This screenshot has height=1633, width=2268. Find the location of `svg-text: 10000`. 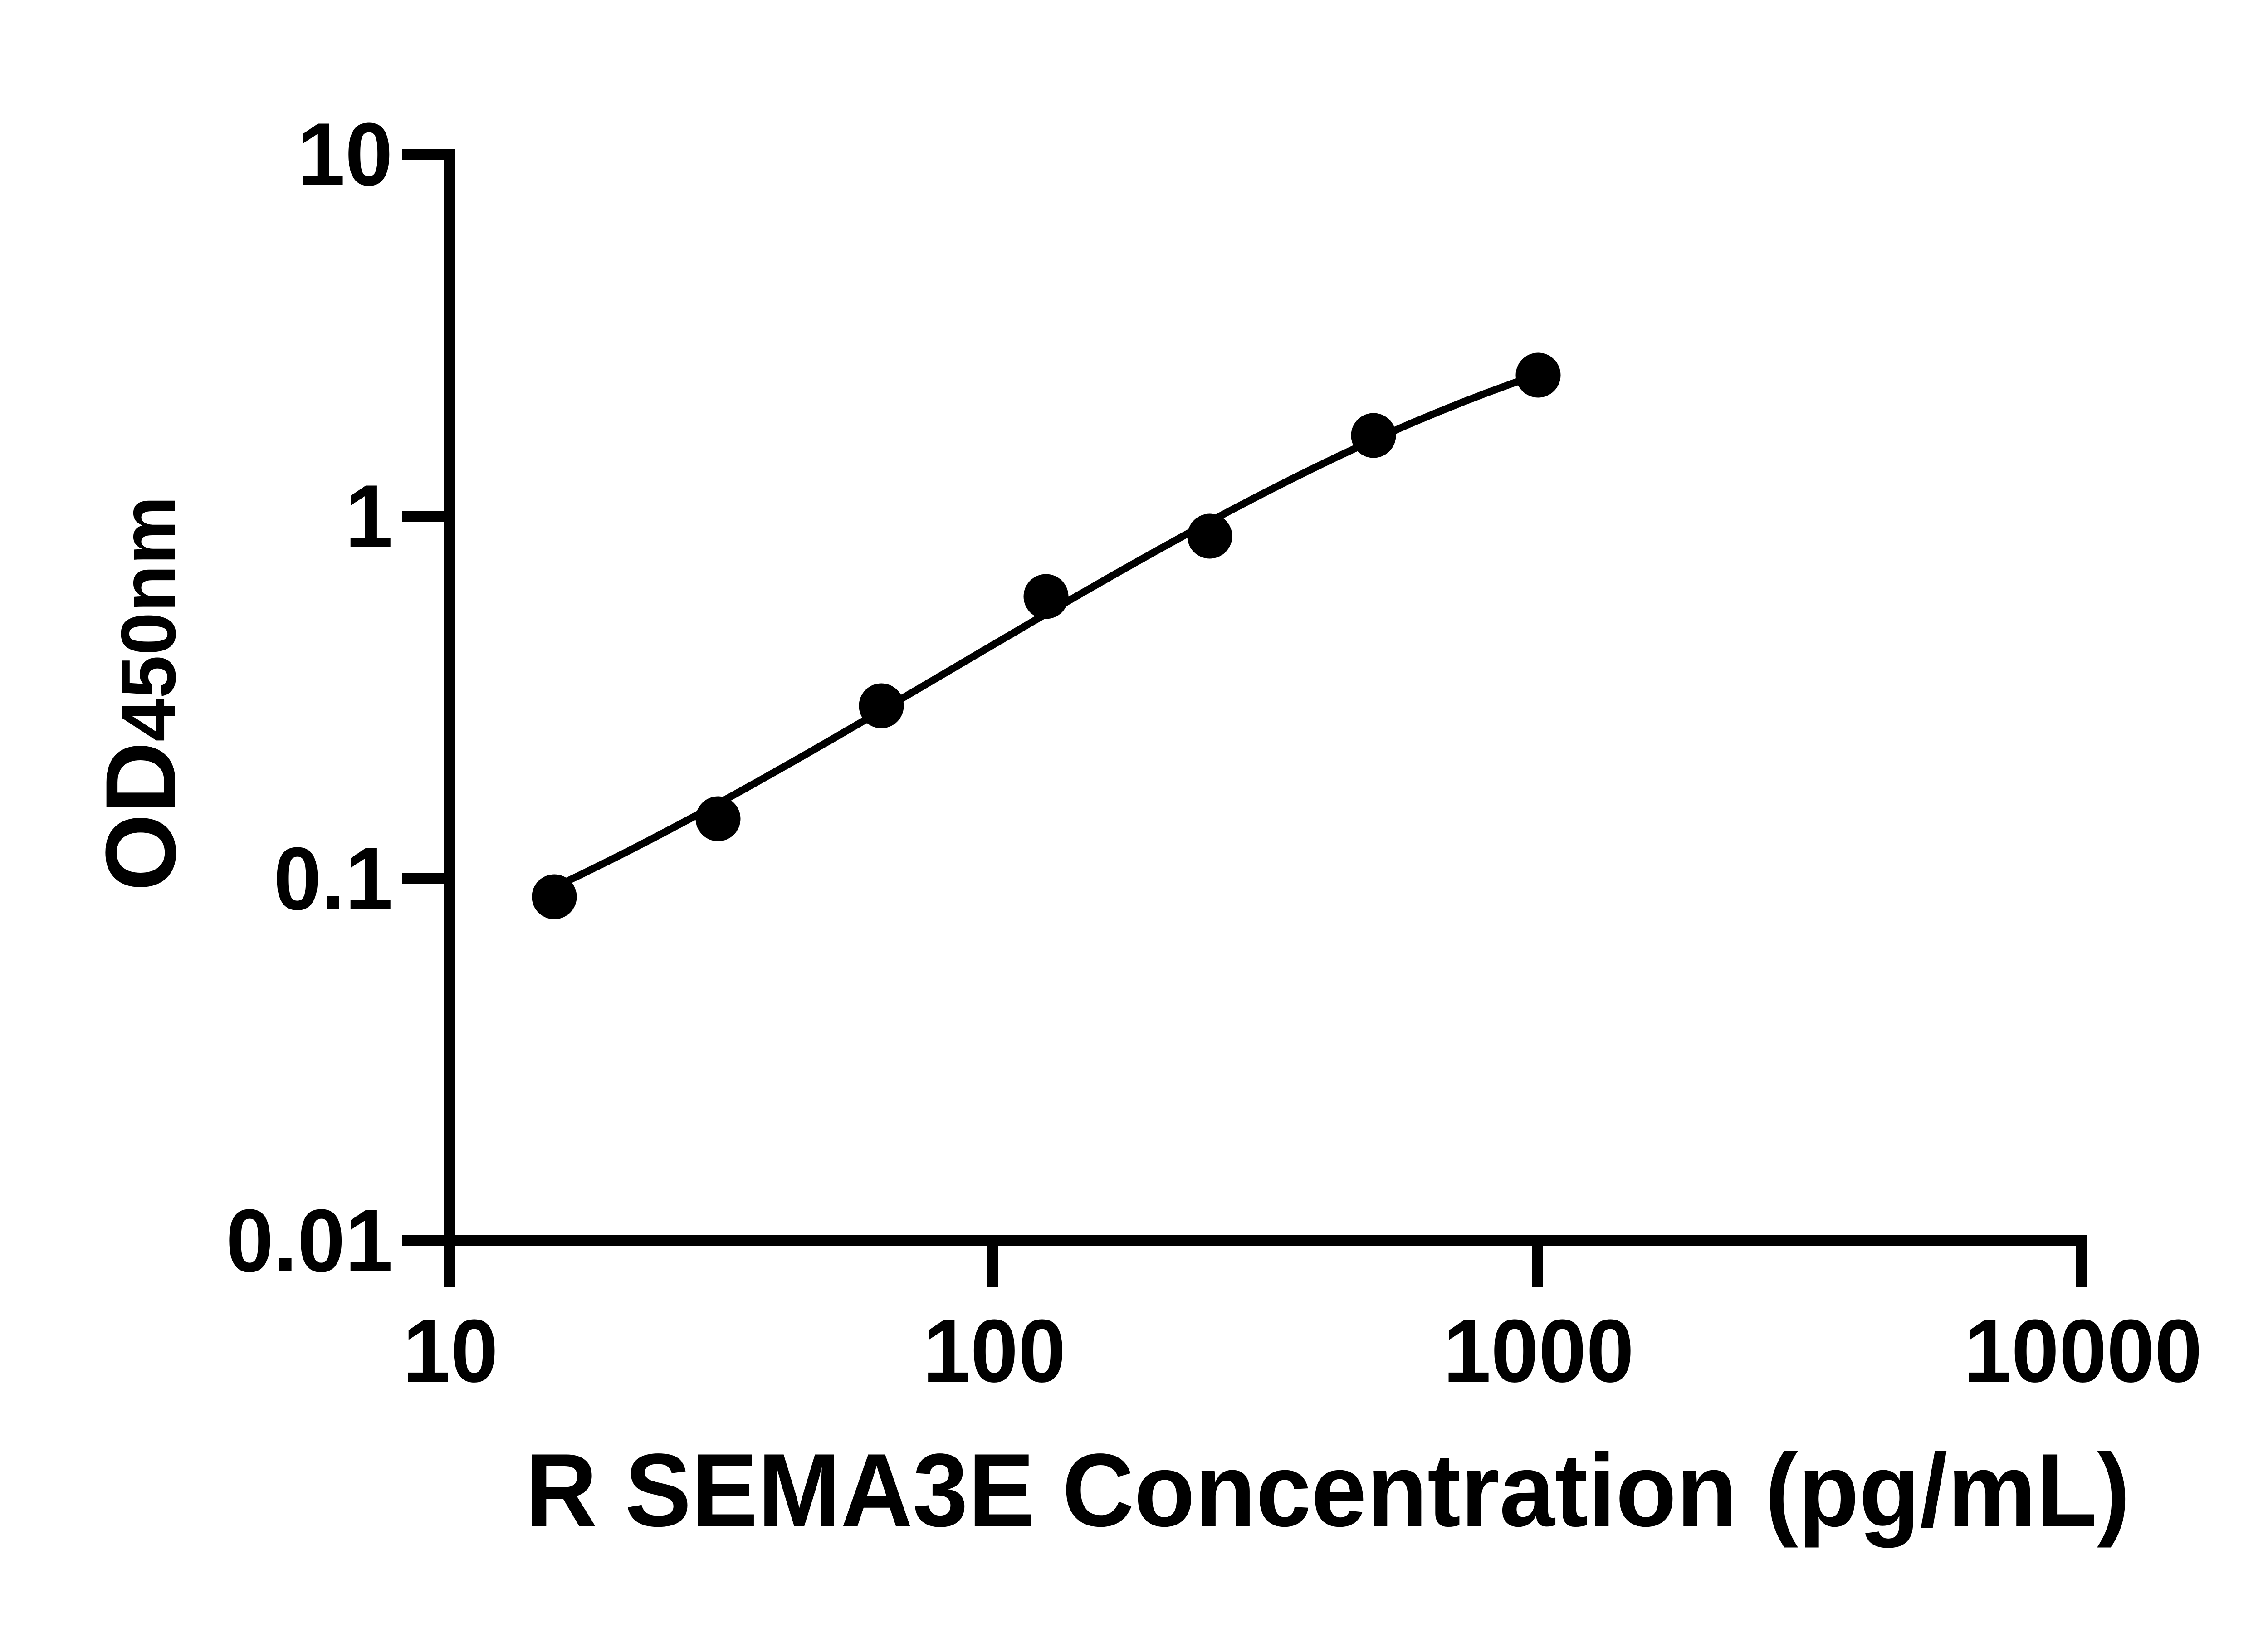

svg-text: 10000 is located at coordinates (2083, 1350).